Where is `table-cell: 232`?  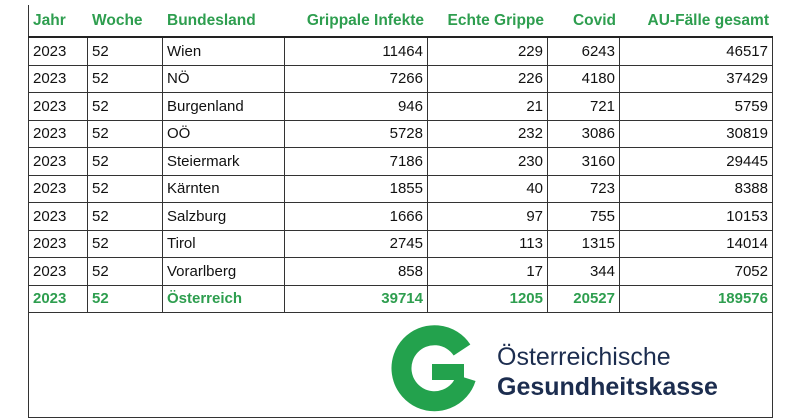 table-cell: 232 is located at coordinates (488, 134).